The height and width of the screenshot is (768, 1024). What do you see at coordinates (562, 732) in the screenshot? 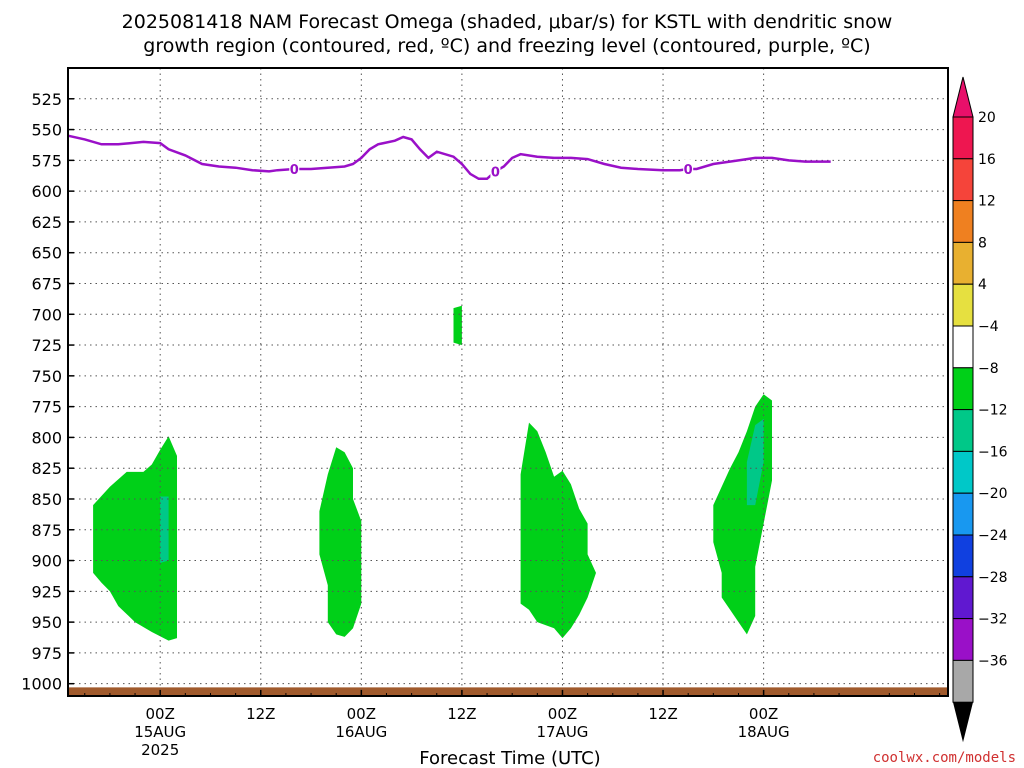
I see `x-tick-date-4: 17AUG` at bounding box center [562, 732].